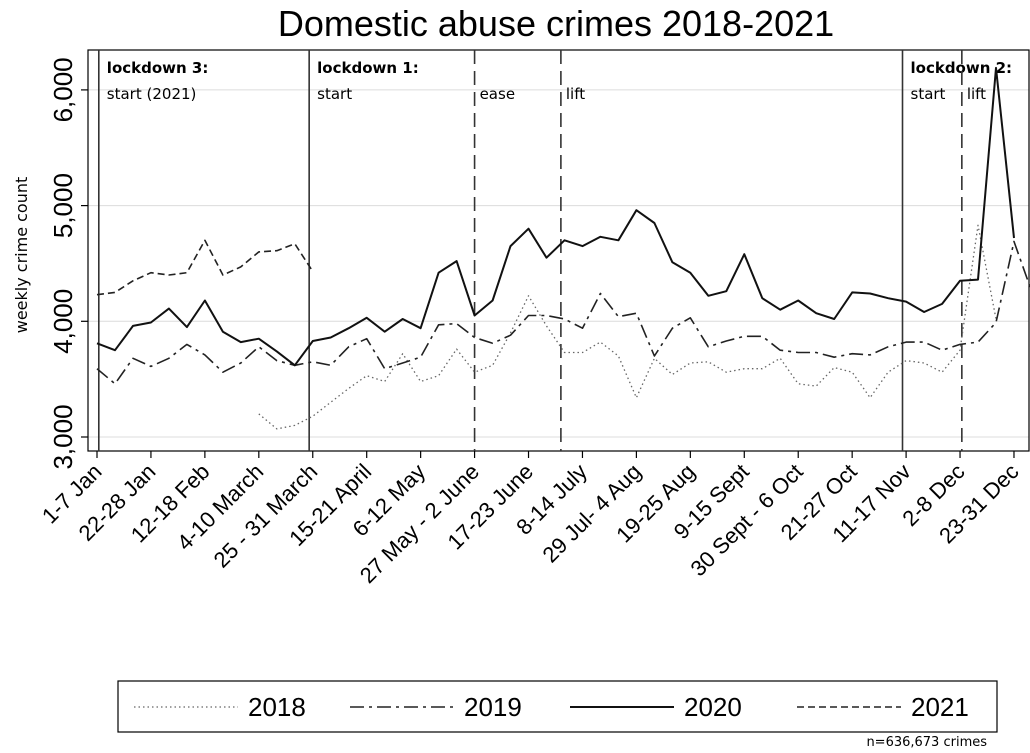 The image size is (1030, 753). I want to click on event-label-4: lift, so click(575, 94).